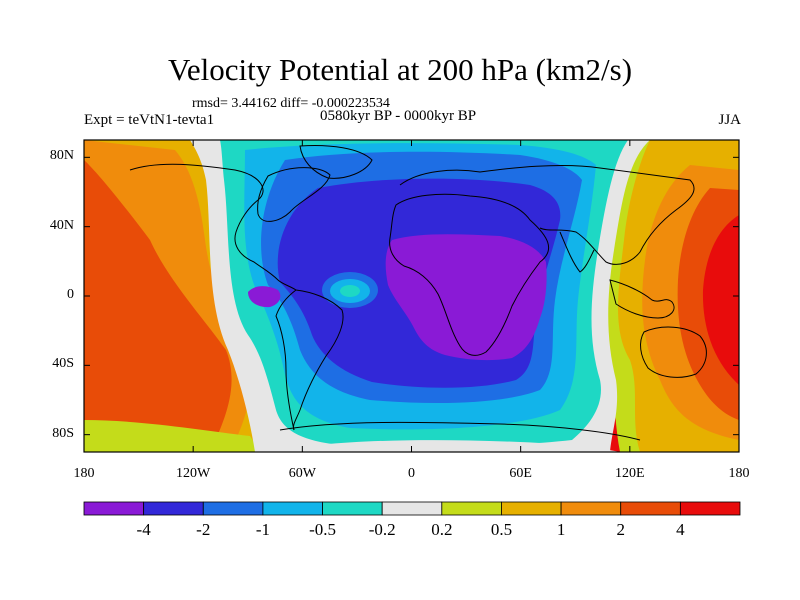 This screenshot has height=600, width=800. Describe the element at coordinates (63, 364) in the screenshot. I see `lat-tick-label: 40S` at that location.